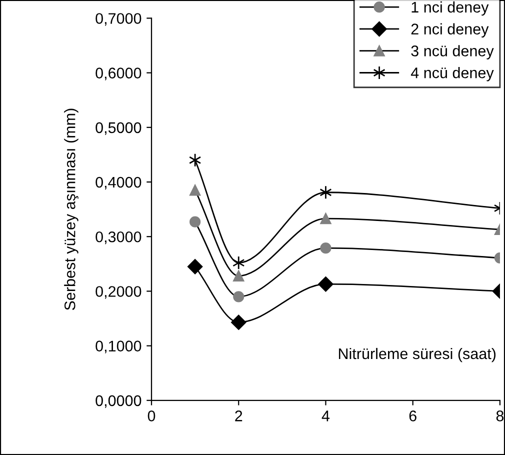 The width and height of the screenshot is (505, 455). I want to click on x-tick-label: 4, so click(326, 416).